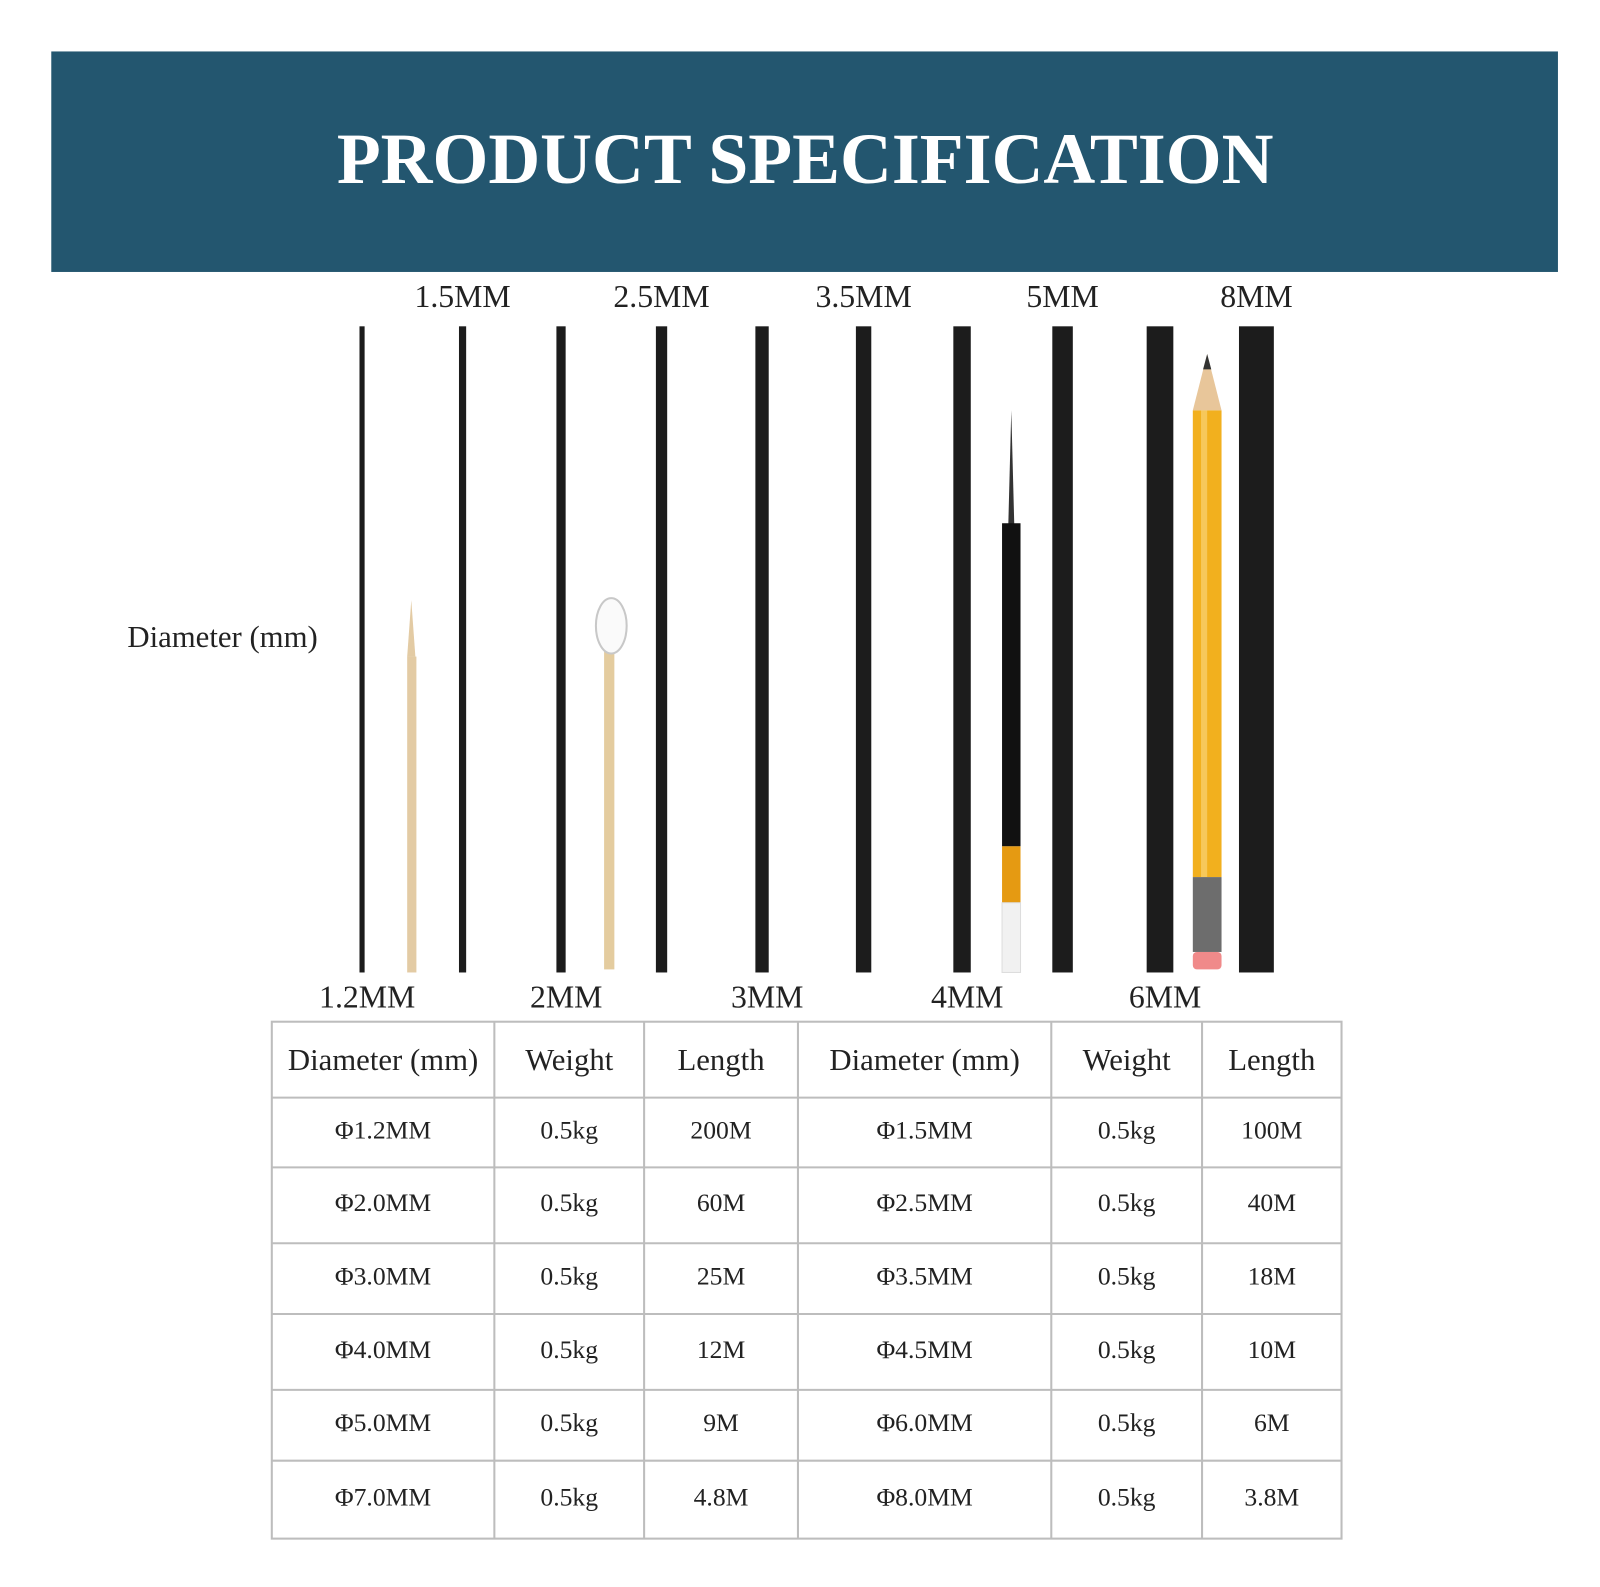  What do you see at coordinates (1204, 644) in the screenshot?
I see `pencil-highlight` at bounding box center [1204, 644].